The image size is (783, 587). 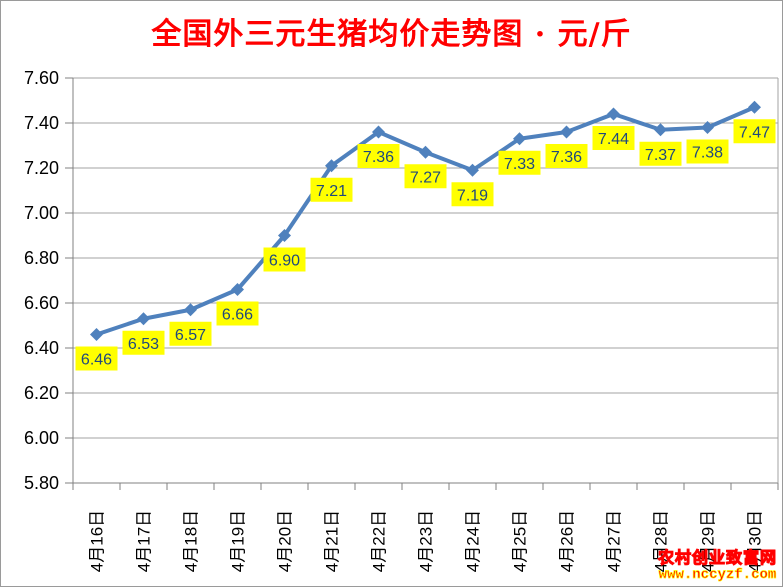 What do you see at coordinates (614, 541) in the screenshot?
I see `x-axis-label: 4月27日` at bounding box center [614, 541].